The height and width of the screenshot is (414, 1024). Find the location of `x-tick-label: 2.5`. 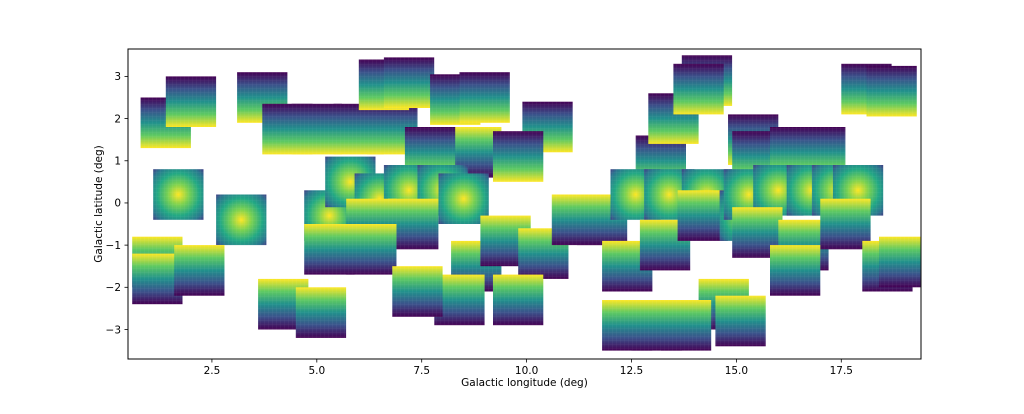

x-tick-label: 2.5 is located at coordinates (212, 371).